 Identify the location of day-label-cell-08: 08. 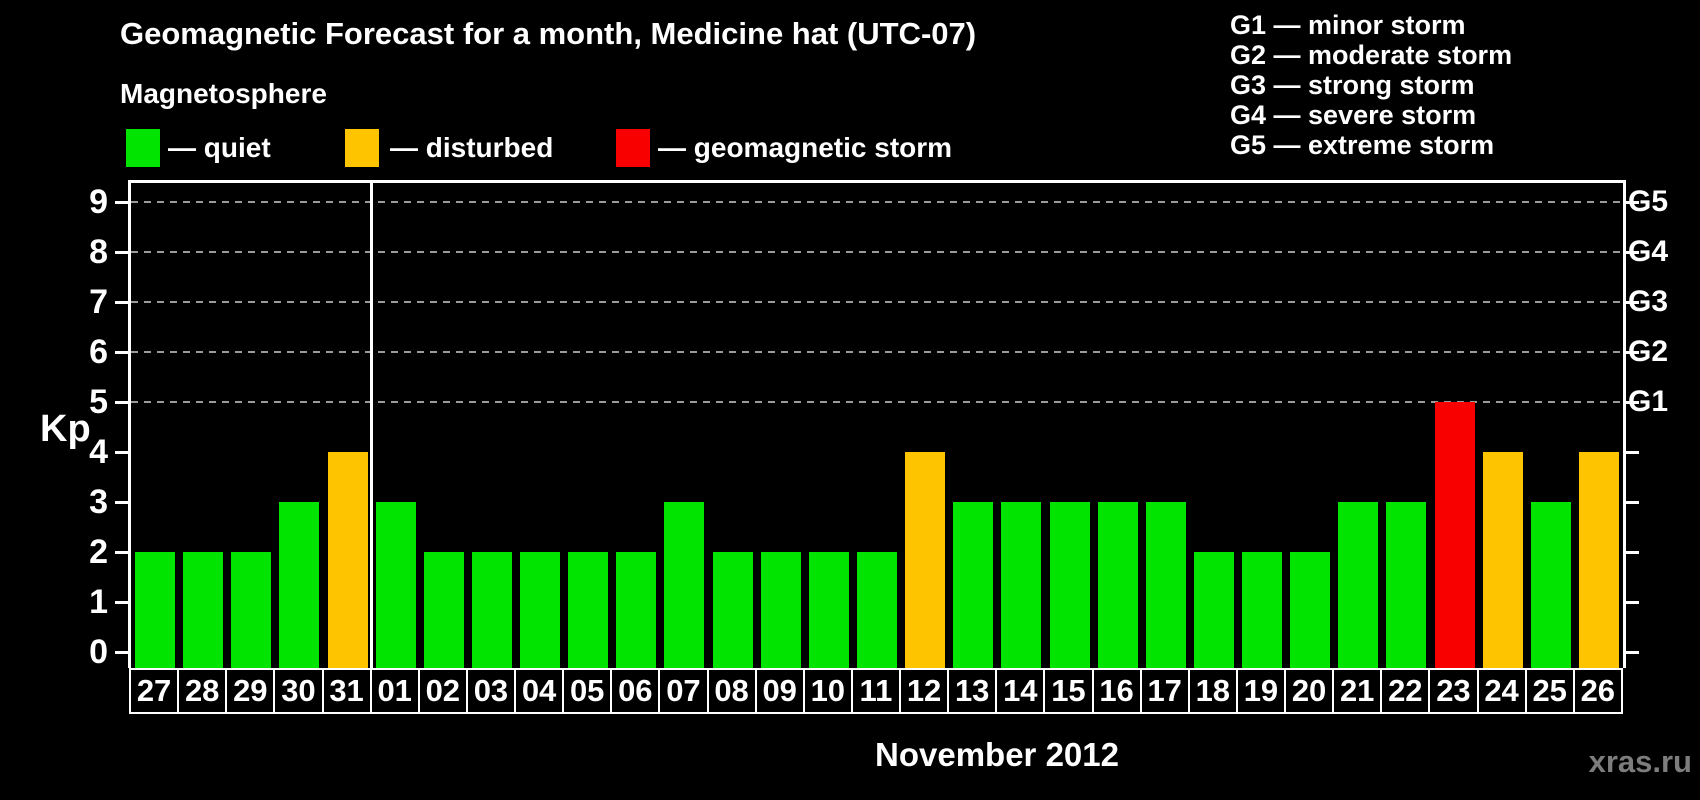
(731, 691).